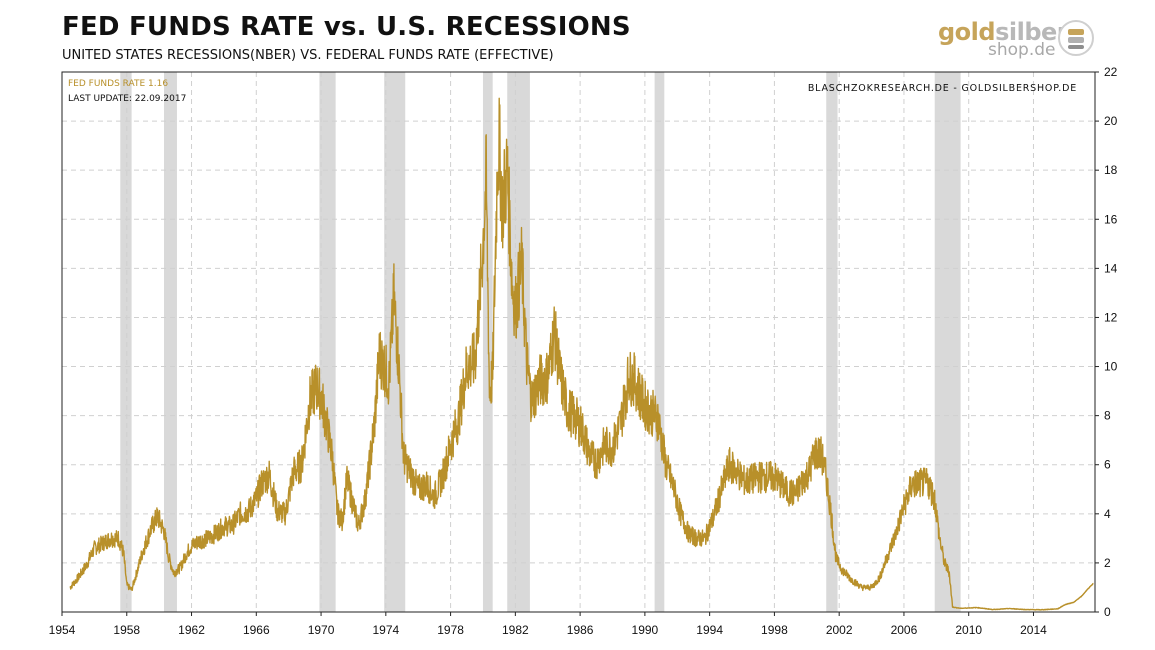 This screenshot has width=1155, height=650. I want to click on x-tick-label-1994: 1994, so click(709, 630).